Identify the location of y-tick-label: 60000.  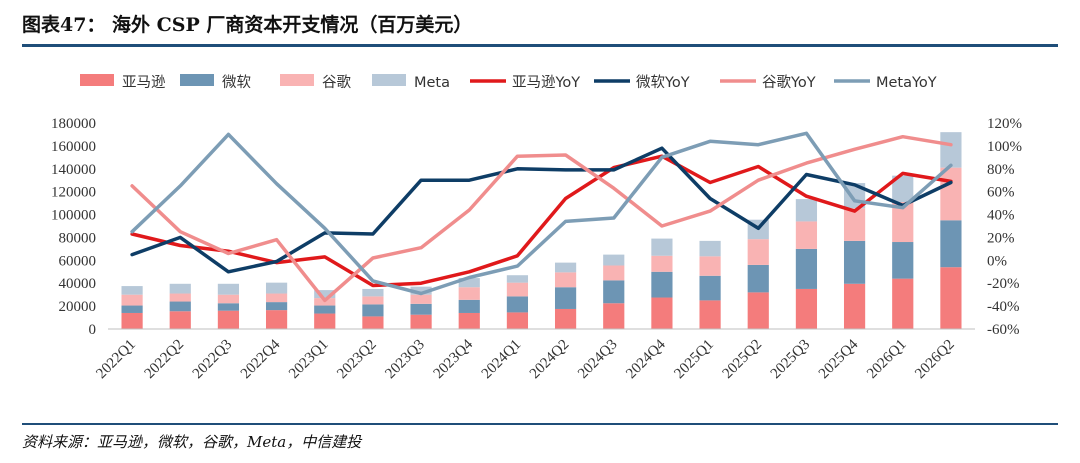
(78, 261).